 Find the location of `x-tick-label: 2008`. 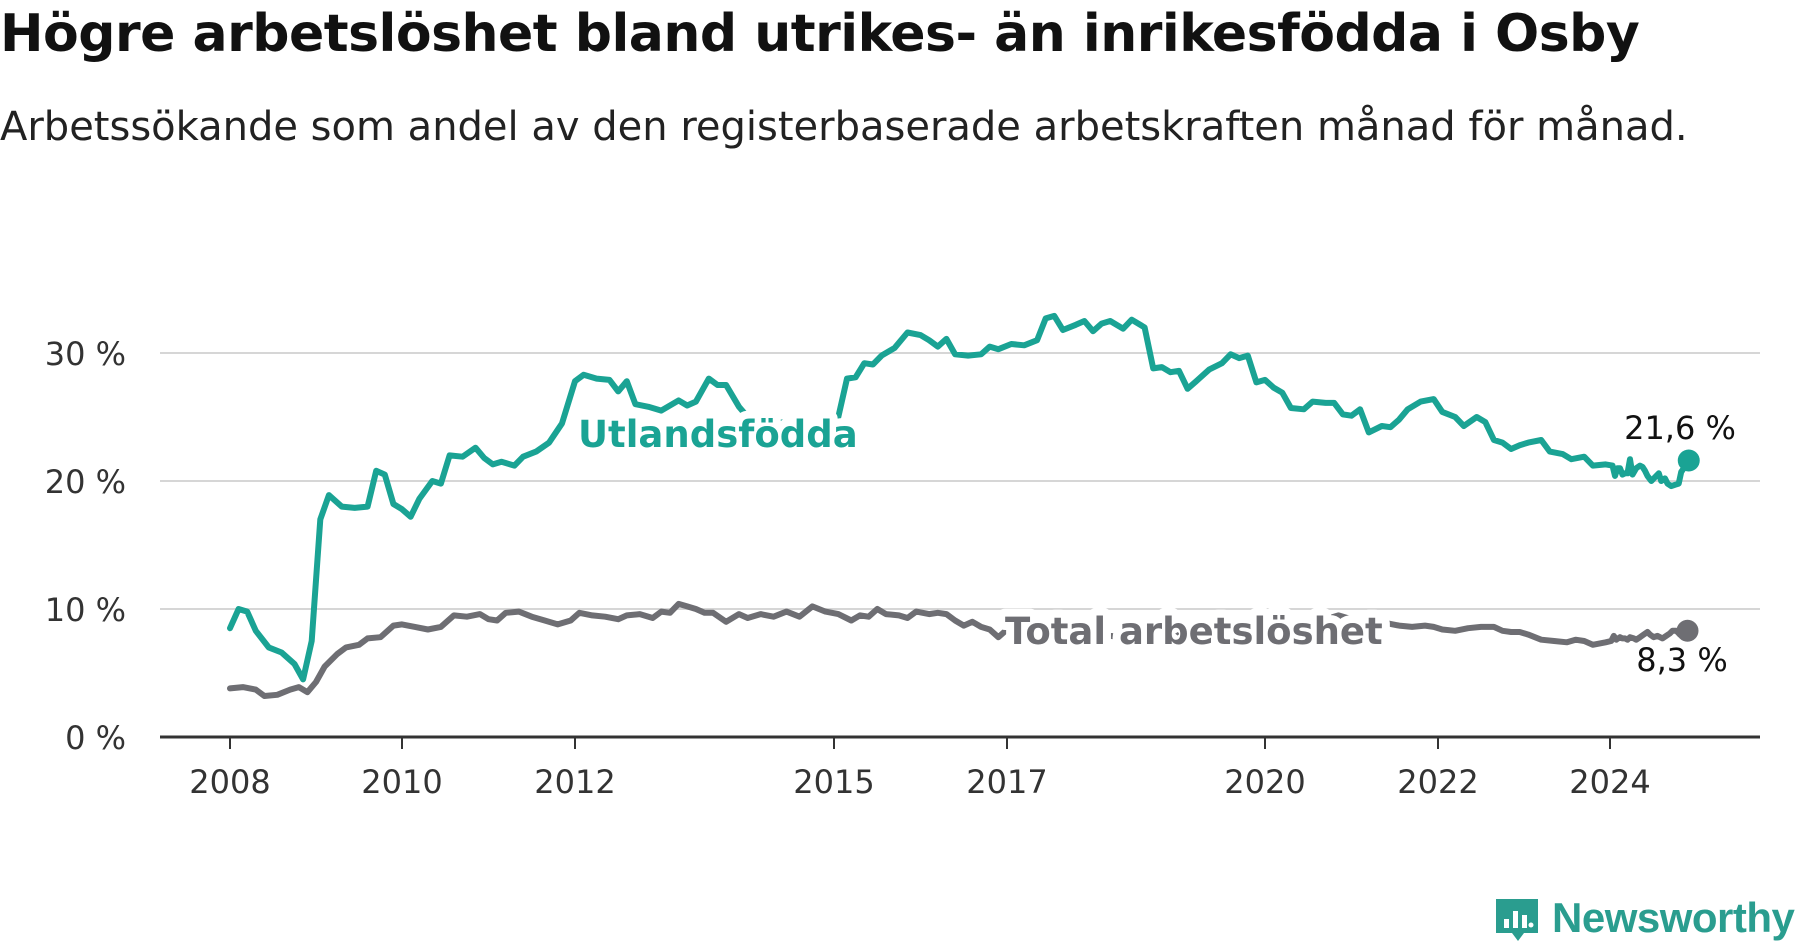

x-tick-label: 2008 is located at coordinates (229, 782).